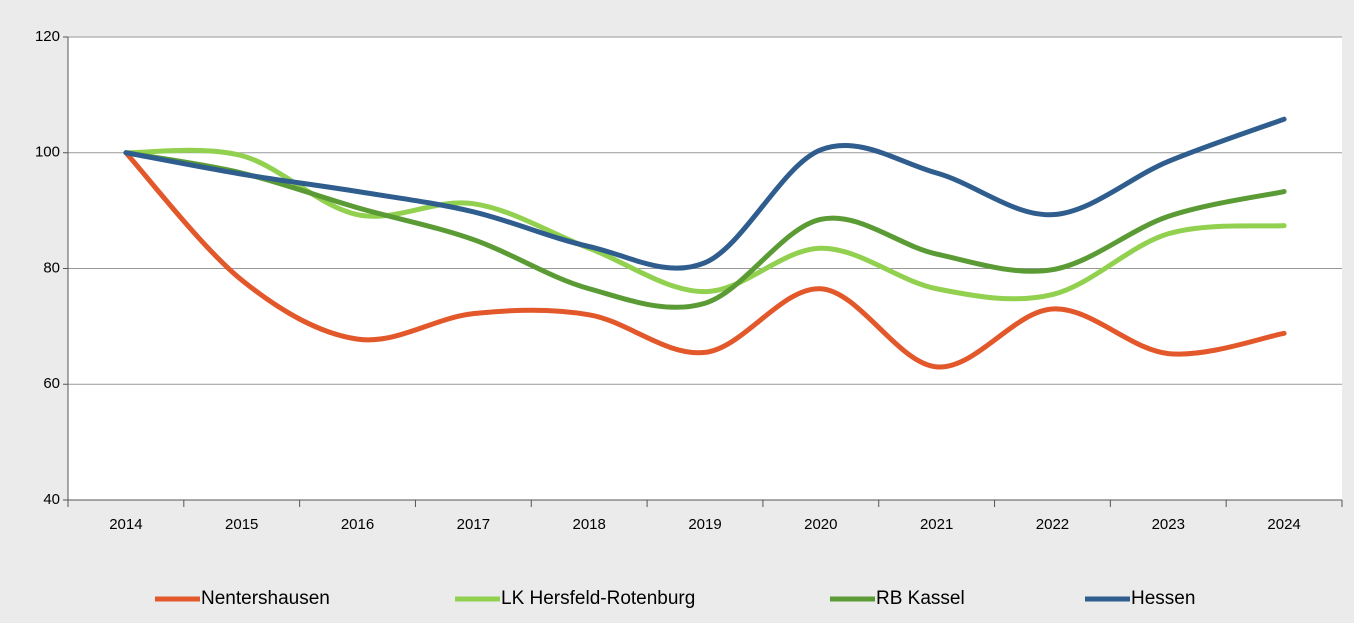  What do you see at coordinates (704, 524) in the screenshot?
I see `x-tick-label: 2019` at bounding box center [704, 524].